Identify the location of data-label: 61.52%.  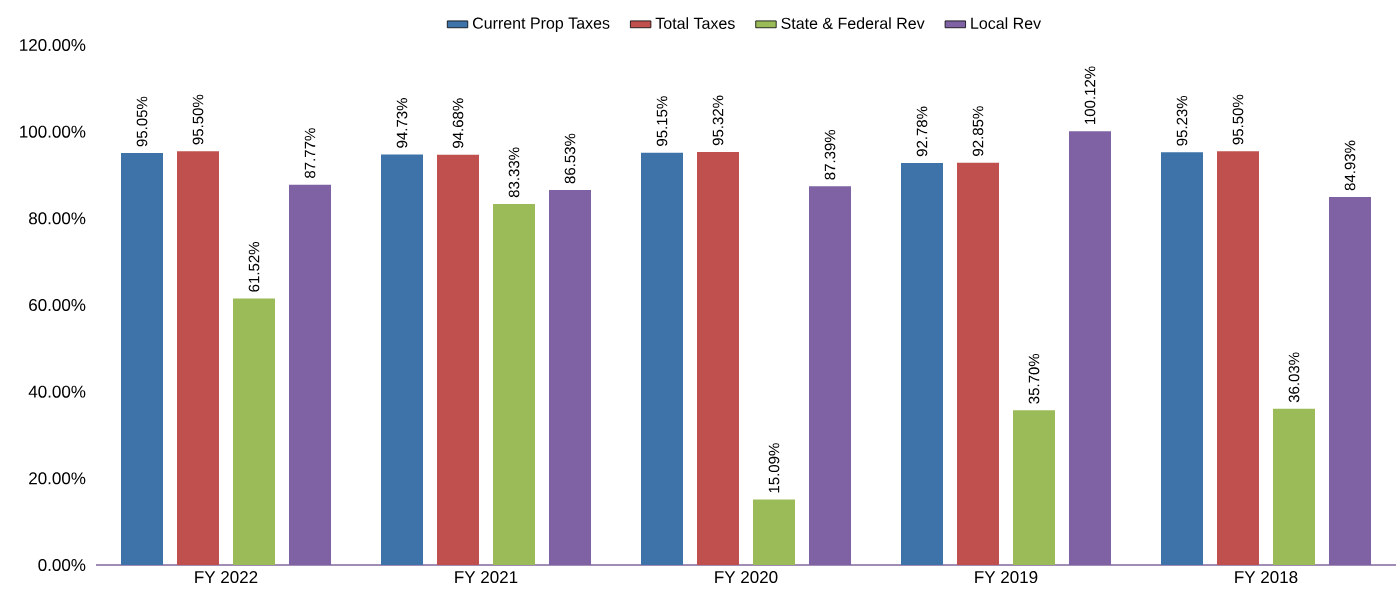
(254, 267).